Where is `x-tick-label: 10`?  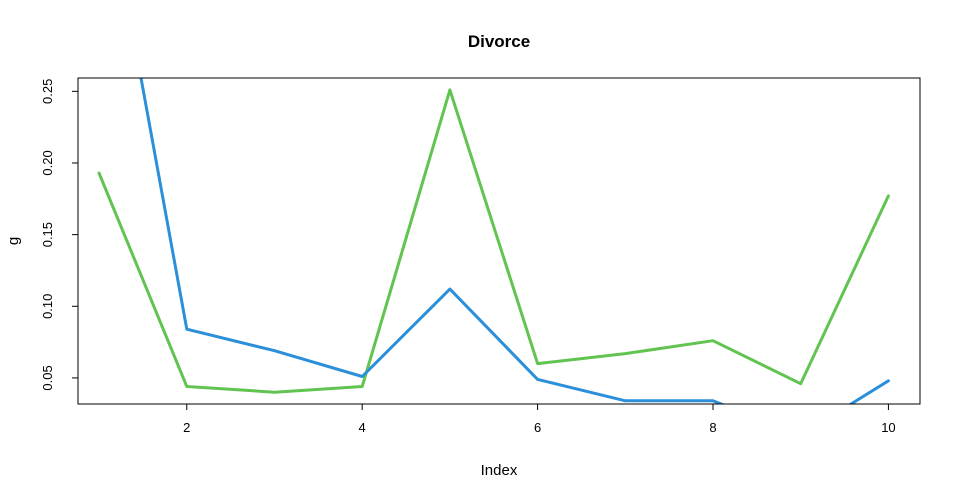 x-tick-label: 10 is located at coordinates (888, 427).